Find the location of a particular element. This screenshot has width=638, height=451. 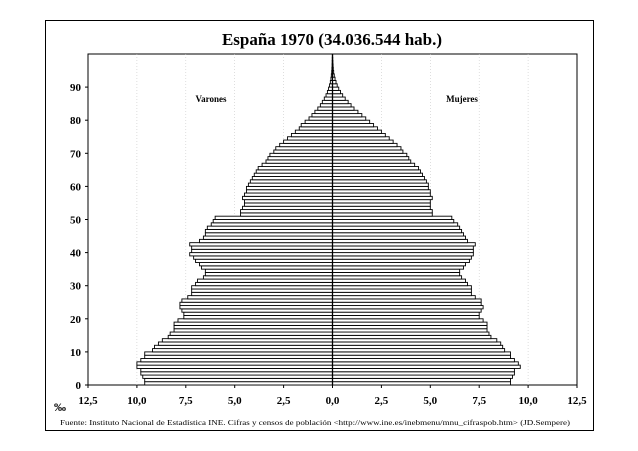

x-tick-label: 7,5 is located at coordinates (479, 401).